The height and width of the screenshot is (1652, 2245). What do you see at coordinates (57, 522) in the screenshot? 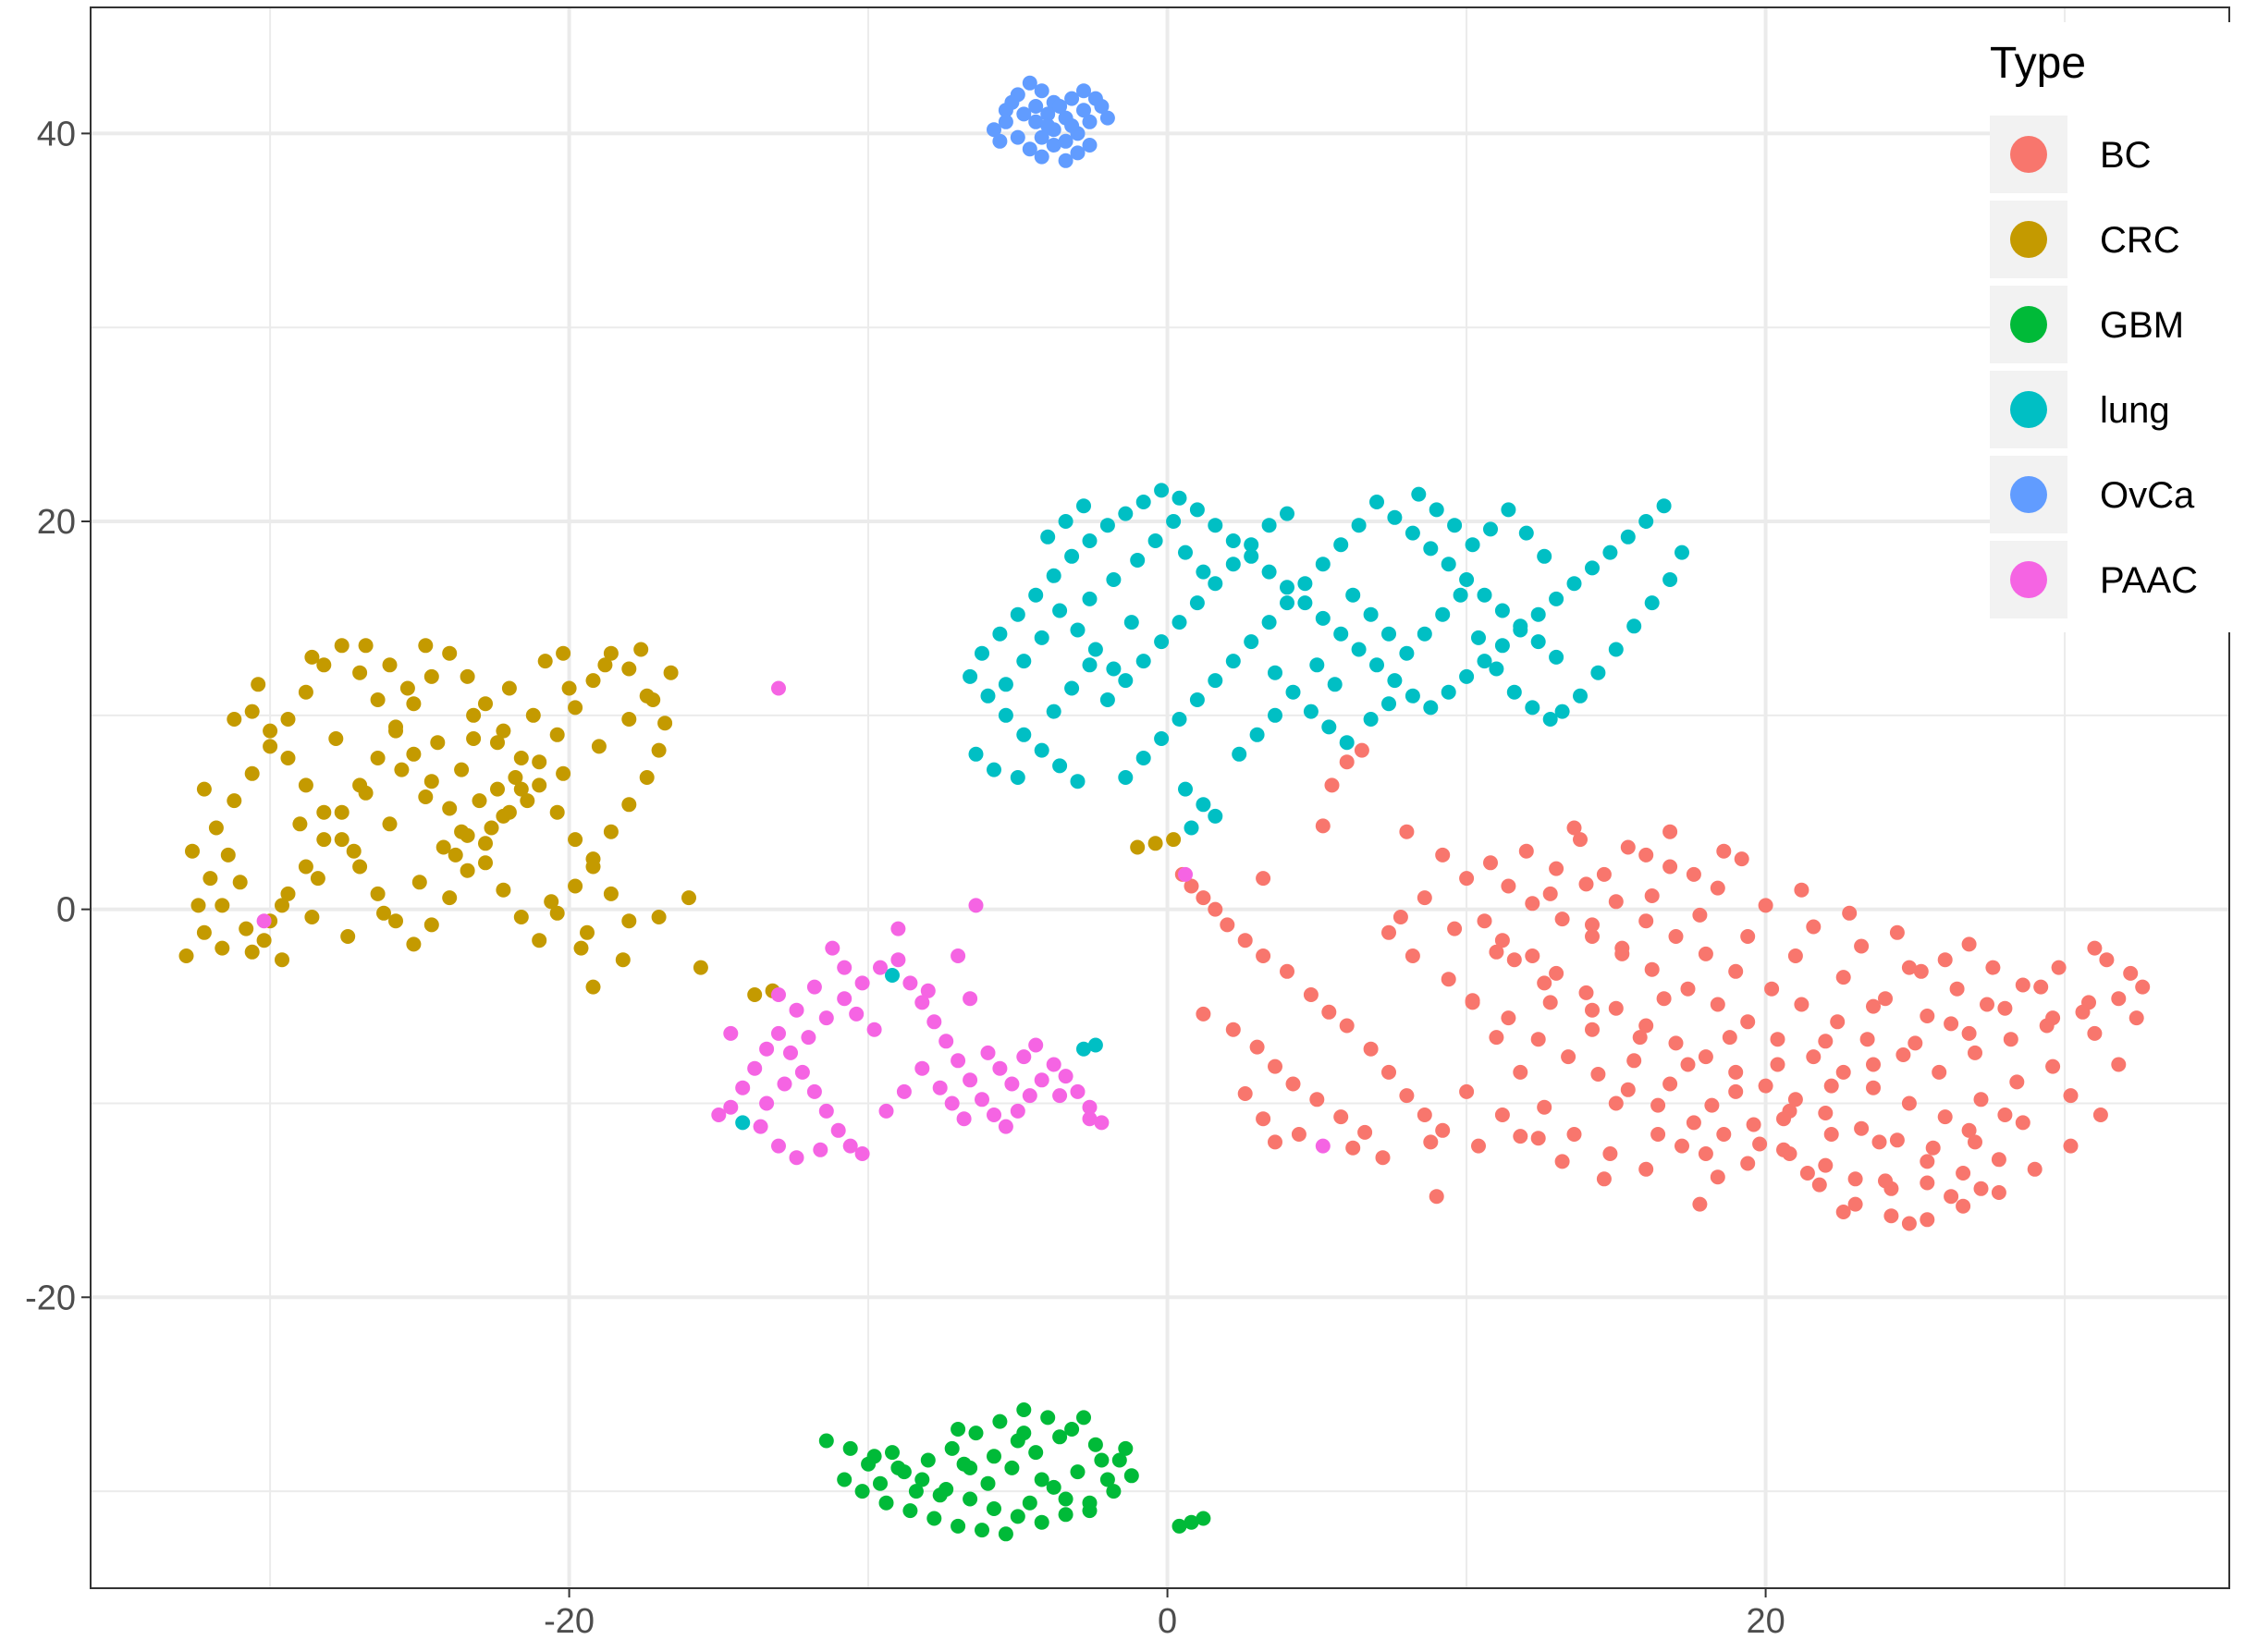
I see `y-tick-label: 20` at bounding box center [57, 522].